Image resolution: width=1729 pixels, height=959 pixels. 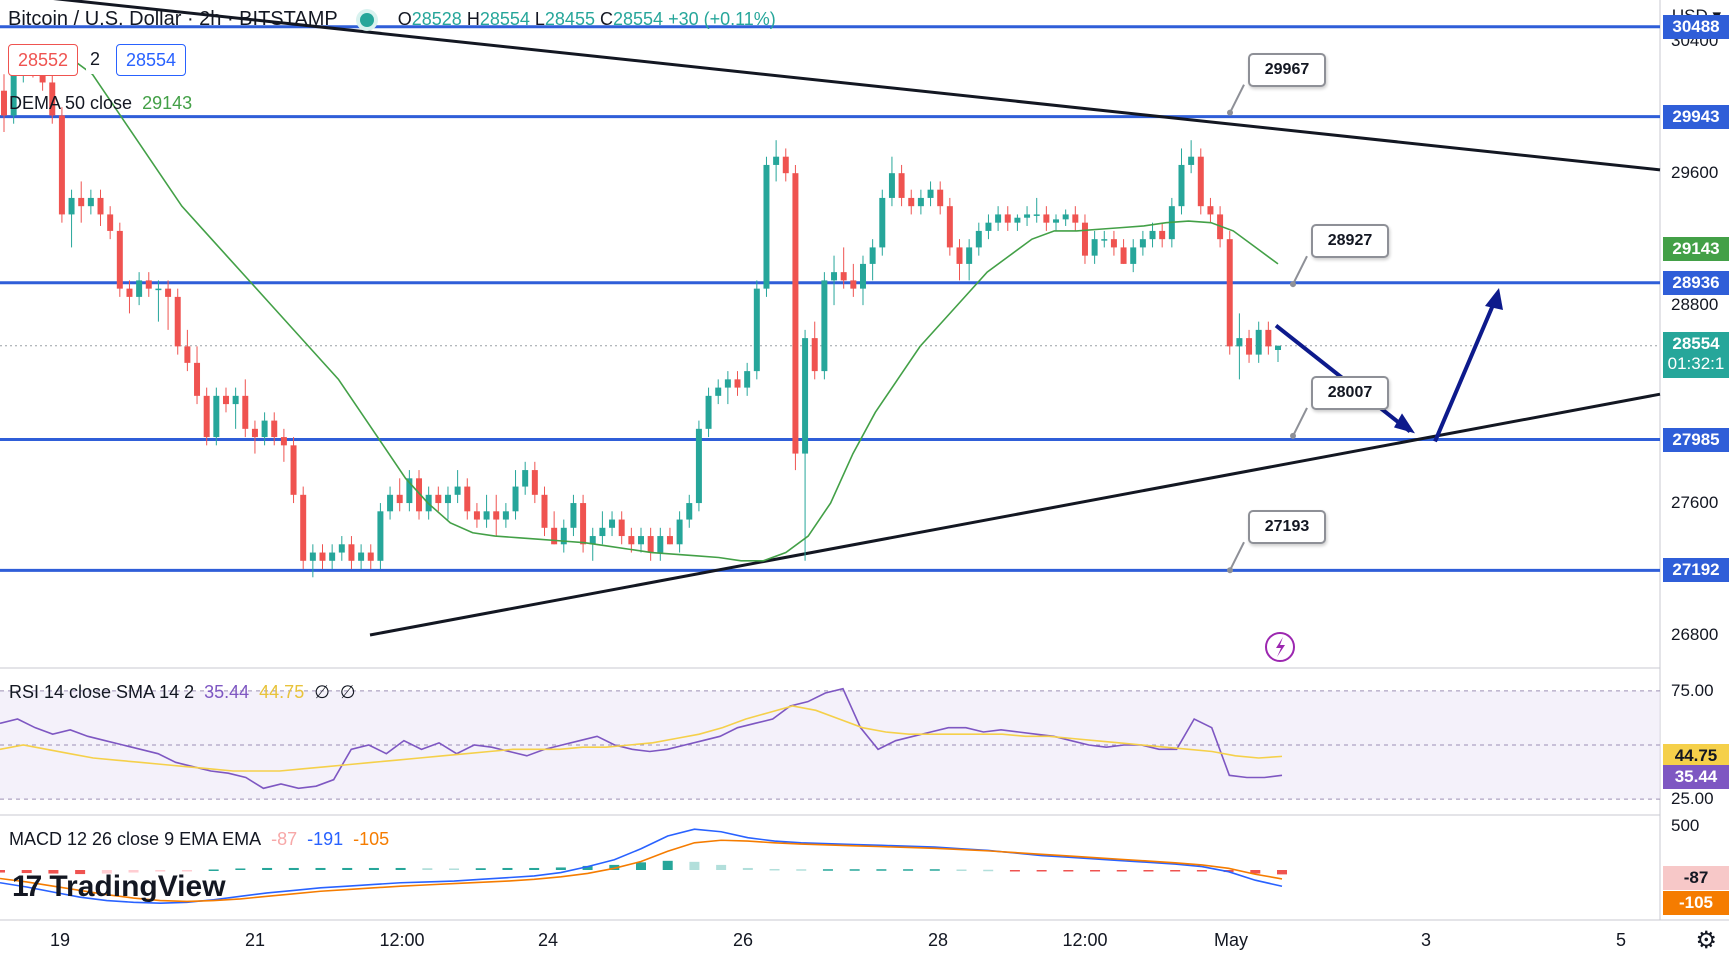 I want to click on time-axis-tick: May, so click(x=1231, y=940).